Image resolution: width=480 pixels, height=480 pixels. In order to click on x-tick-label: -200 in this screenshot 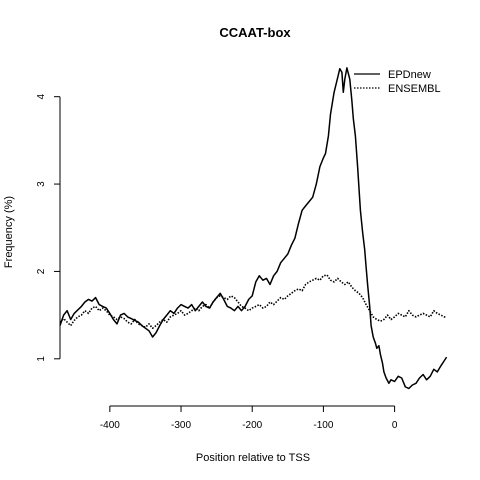, I will do `click(252, 425)`.